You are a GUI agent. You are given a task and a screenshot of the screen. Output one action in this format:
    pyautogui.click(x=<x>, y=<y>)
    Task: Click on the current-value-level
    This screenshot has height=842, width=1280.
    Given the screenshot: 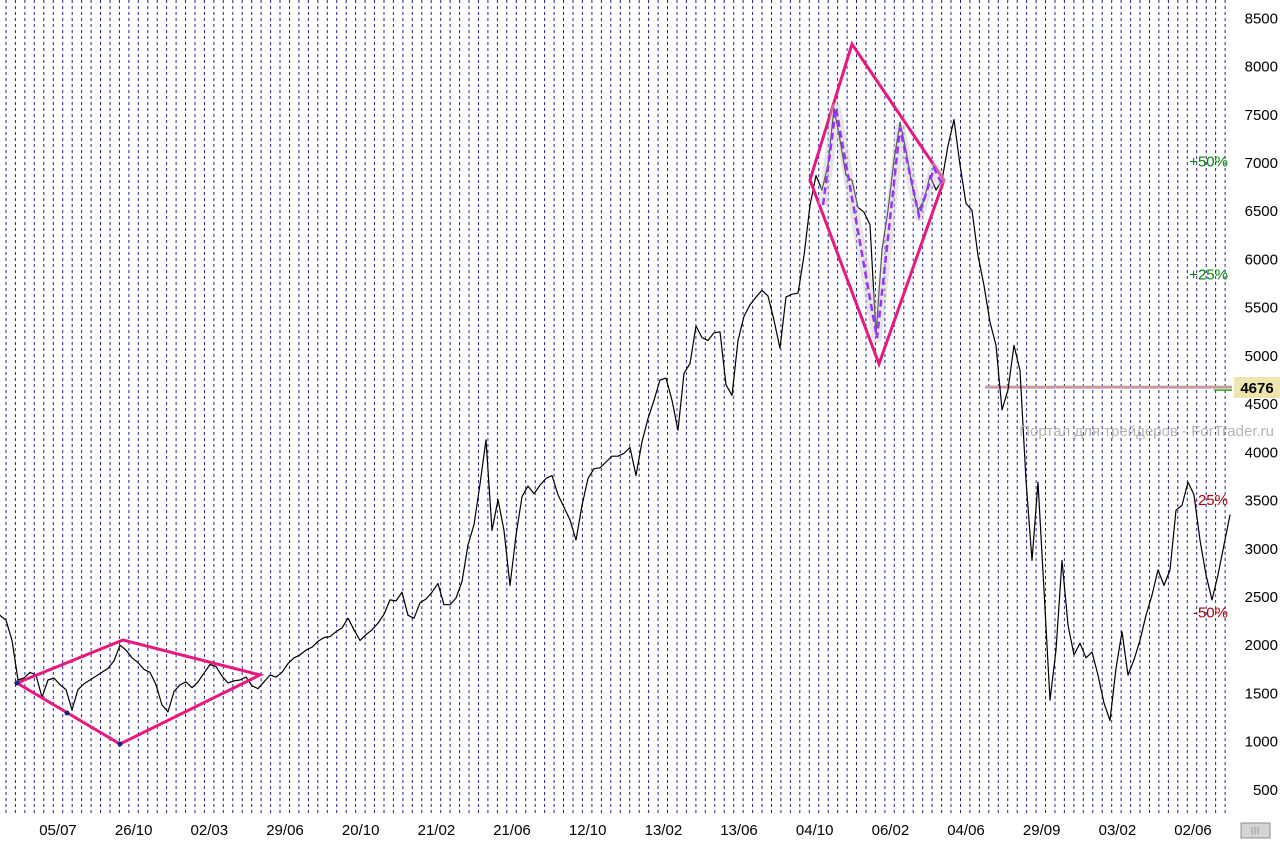 What is the action you would take?
    pyautogui.click(x=1108, y=388)
    